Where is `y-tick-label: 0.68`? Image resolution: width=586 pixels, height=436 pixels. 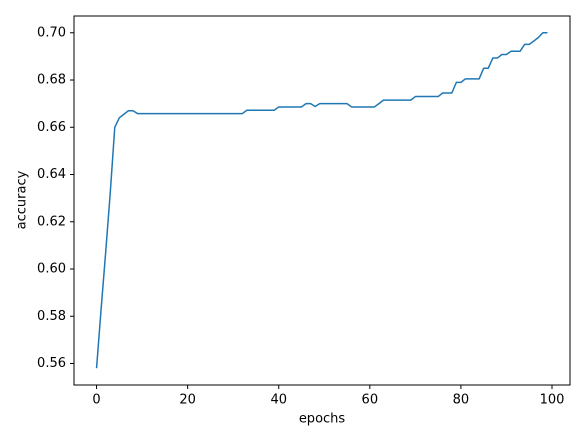 y-tick-label: 0.68 is located at coordinates (51, 80).